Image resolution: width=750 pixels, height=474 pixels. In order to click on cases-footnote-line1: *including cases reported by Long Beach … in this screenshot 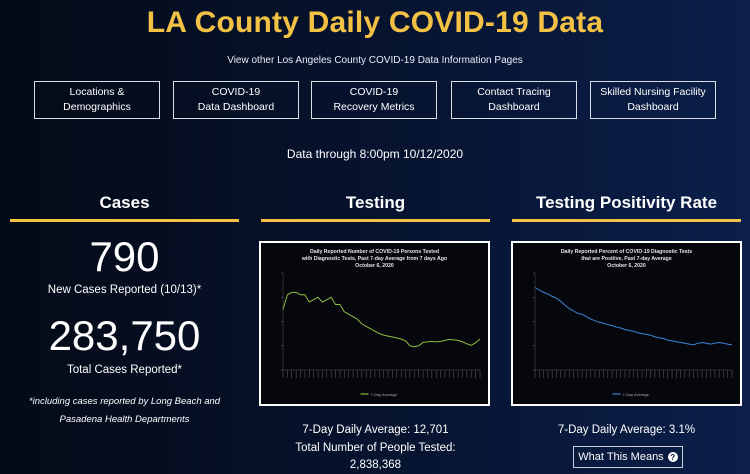, I will do `click(124, 401)`.